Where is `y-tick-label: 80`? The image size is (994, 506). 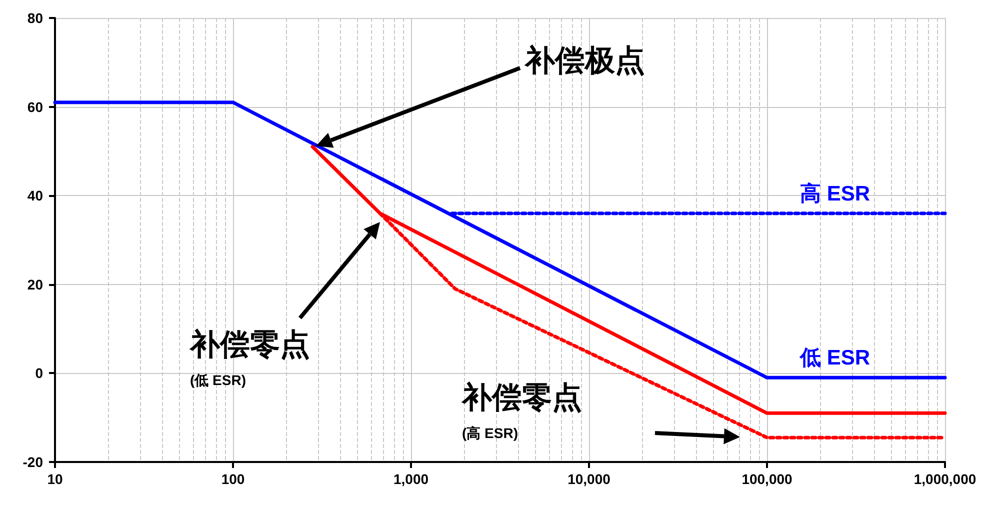
y-tick-label: 80 is located at coordinates (35, 18).